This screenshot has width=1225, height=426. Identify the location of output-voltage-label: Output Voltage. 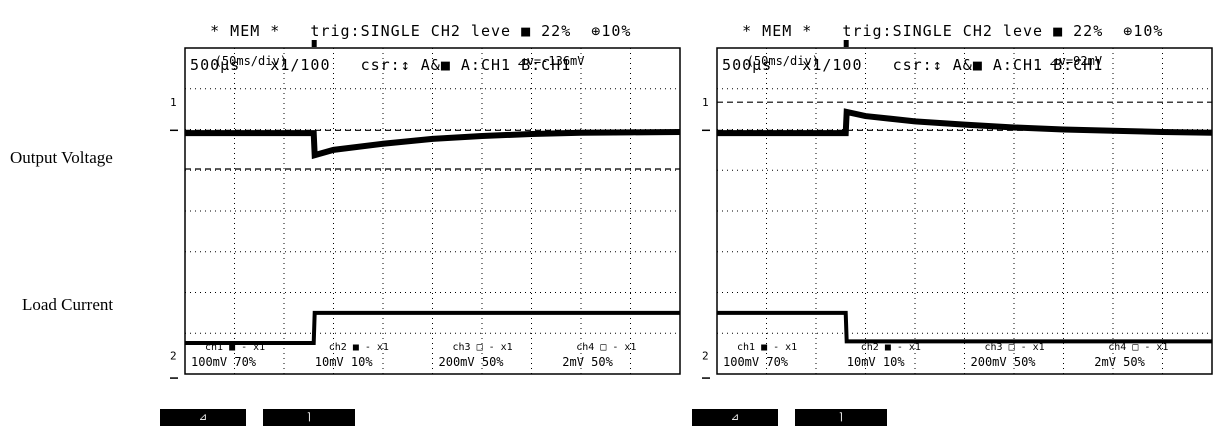
(61, 157).